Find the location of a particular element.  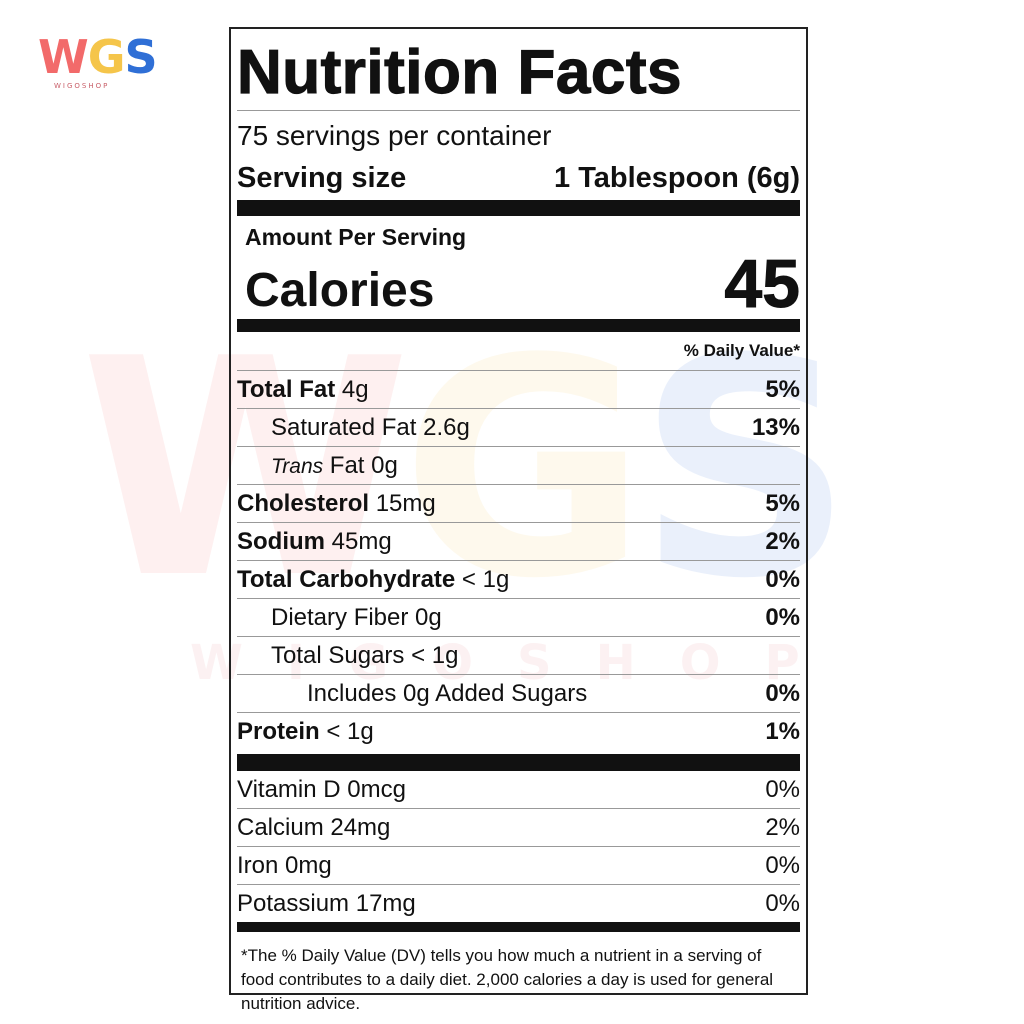

logo-subtitle: WIGOSHOP is located at coordinates (82, 86).